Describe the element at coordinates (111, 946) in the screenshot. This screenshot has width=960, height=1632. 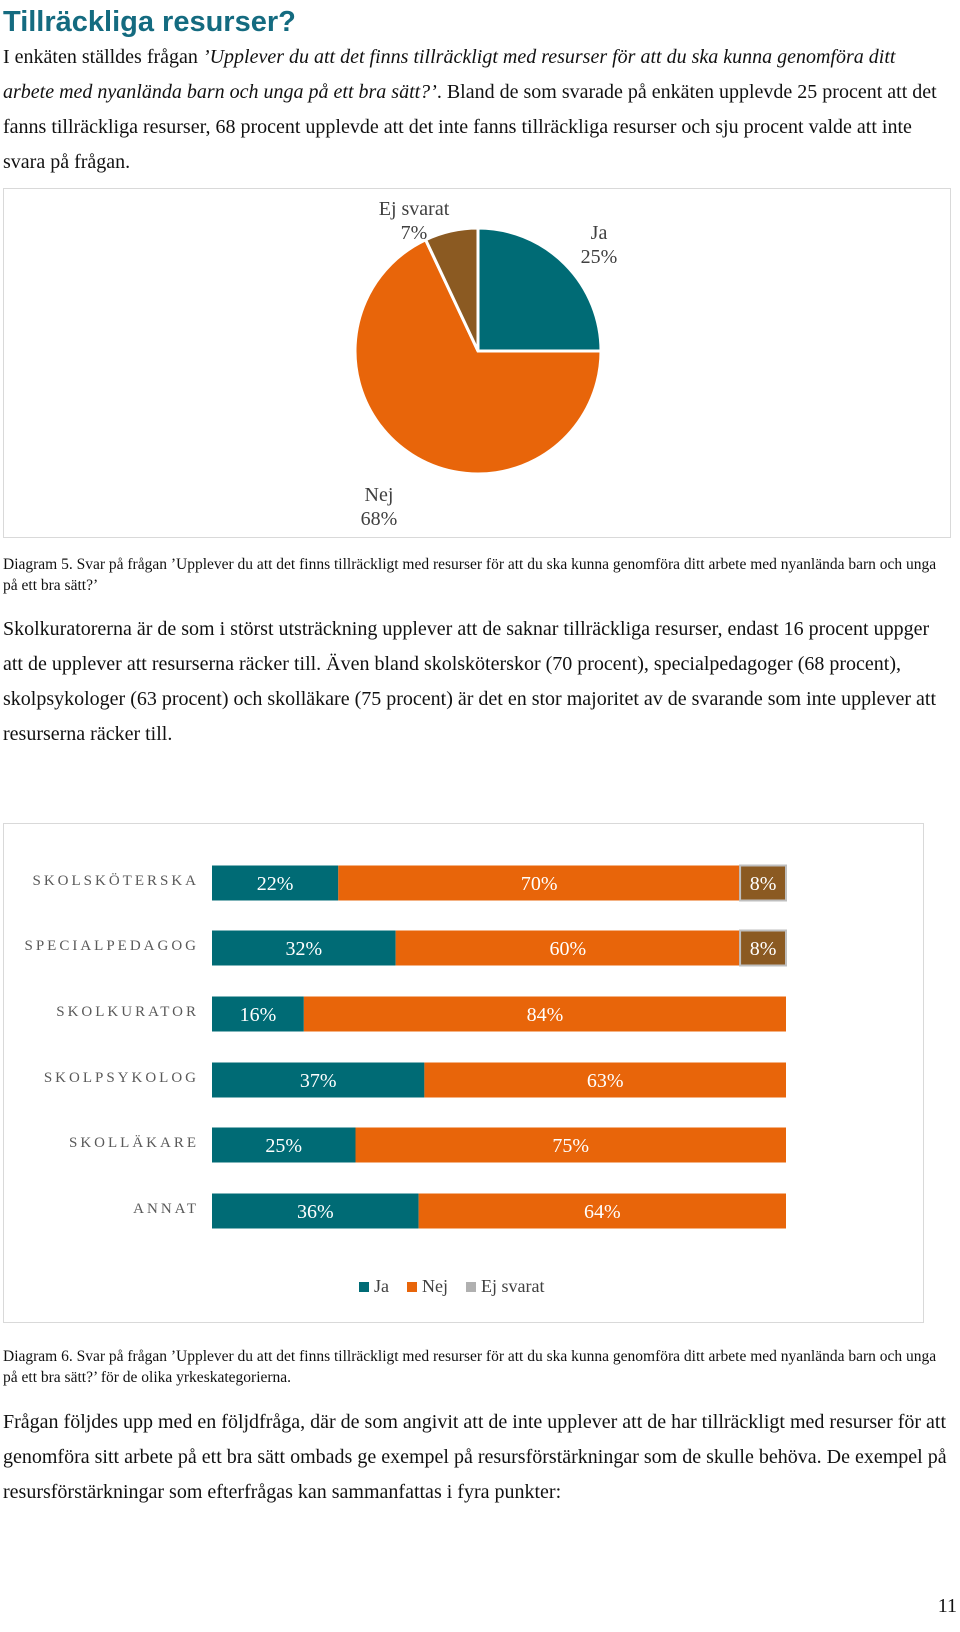
I see `bar-category-label: SPECIALPEDAGOG` at that location.